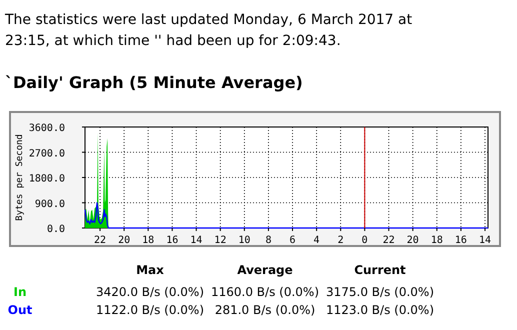  Describe the element at coordinates (341, 240) in the screenshot. I see `x-tick-label: 2` at that location.